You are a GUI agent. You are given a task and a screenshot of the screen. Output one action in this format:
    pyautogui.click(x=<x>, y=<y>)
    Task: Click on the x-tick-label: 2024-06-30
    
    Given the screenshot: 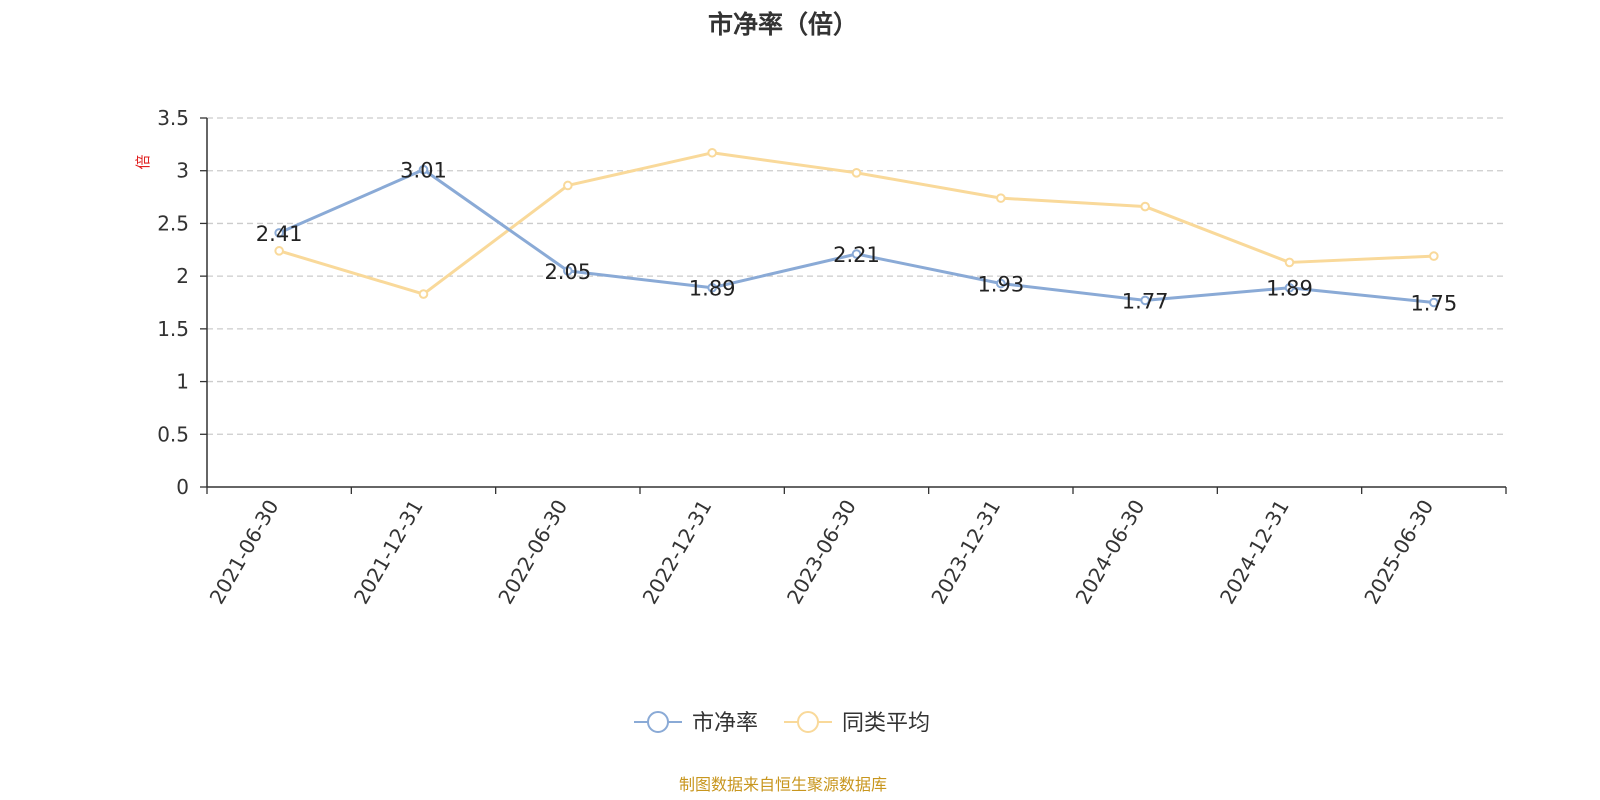 What is the action you would take?
    pyautogui.click(x=1110, y=552)
    